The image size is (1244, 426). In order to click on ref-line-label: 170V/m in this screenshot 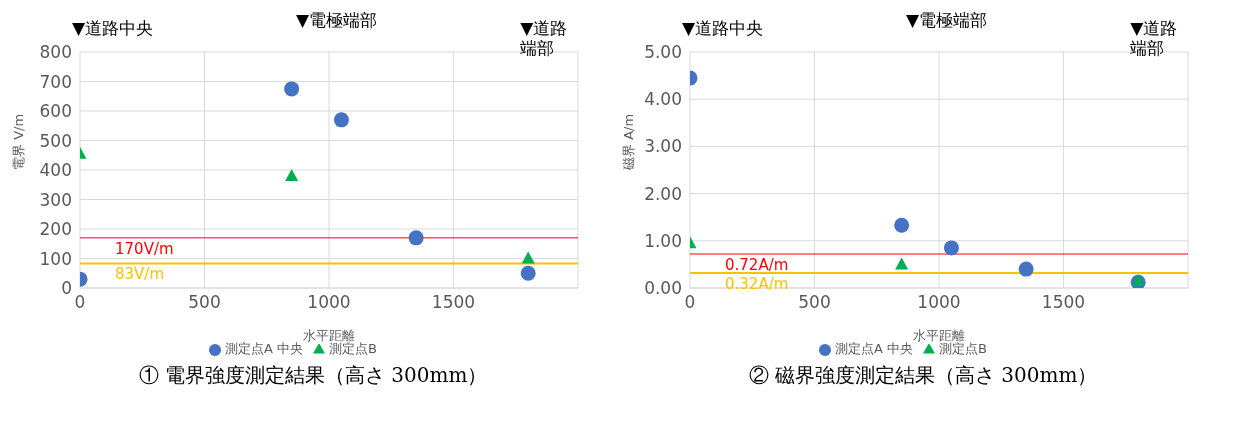, I will do `click(144, 248)`.